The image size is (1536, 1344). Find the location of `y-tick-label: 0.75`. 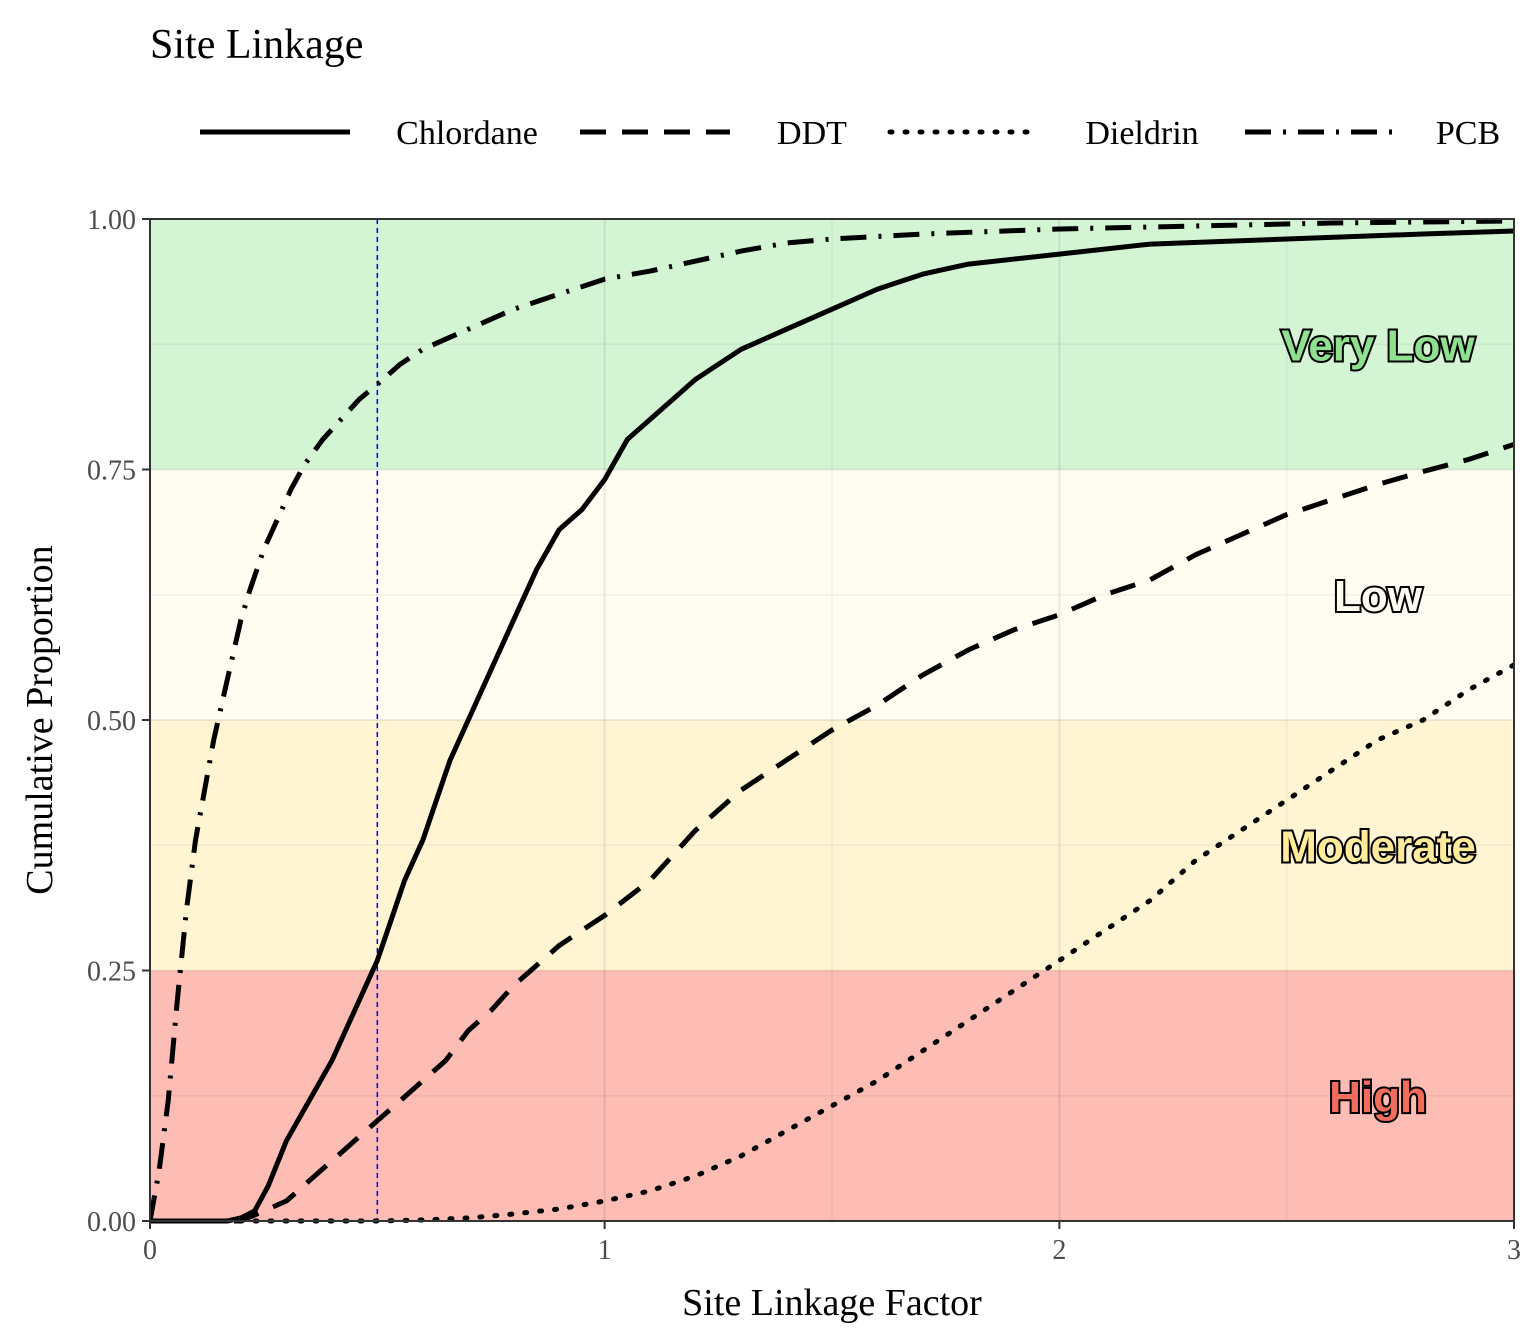

y-tick-label: 0.75 is located at coordinates (111, 471).